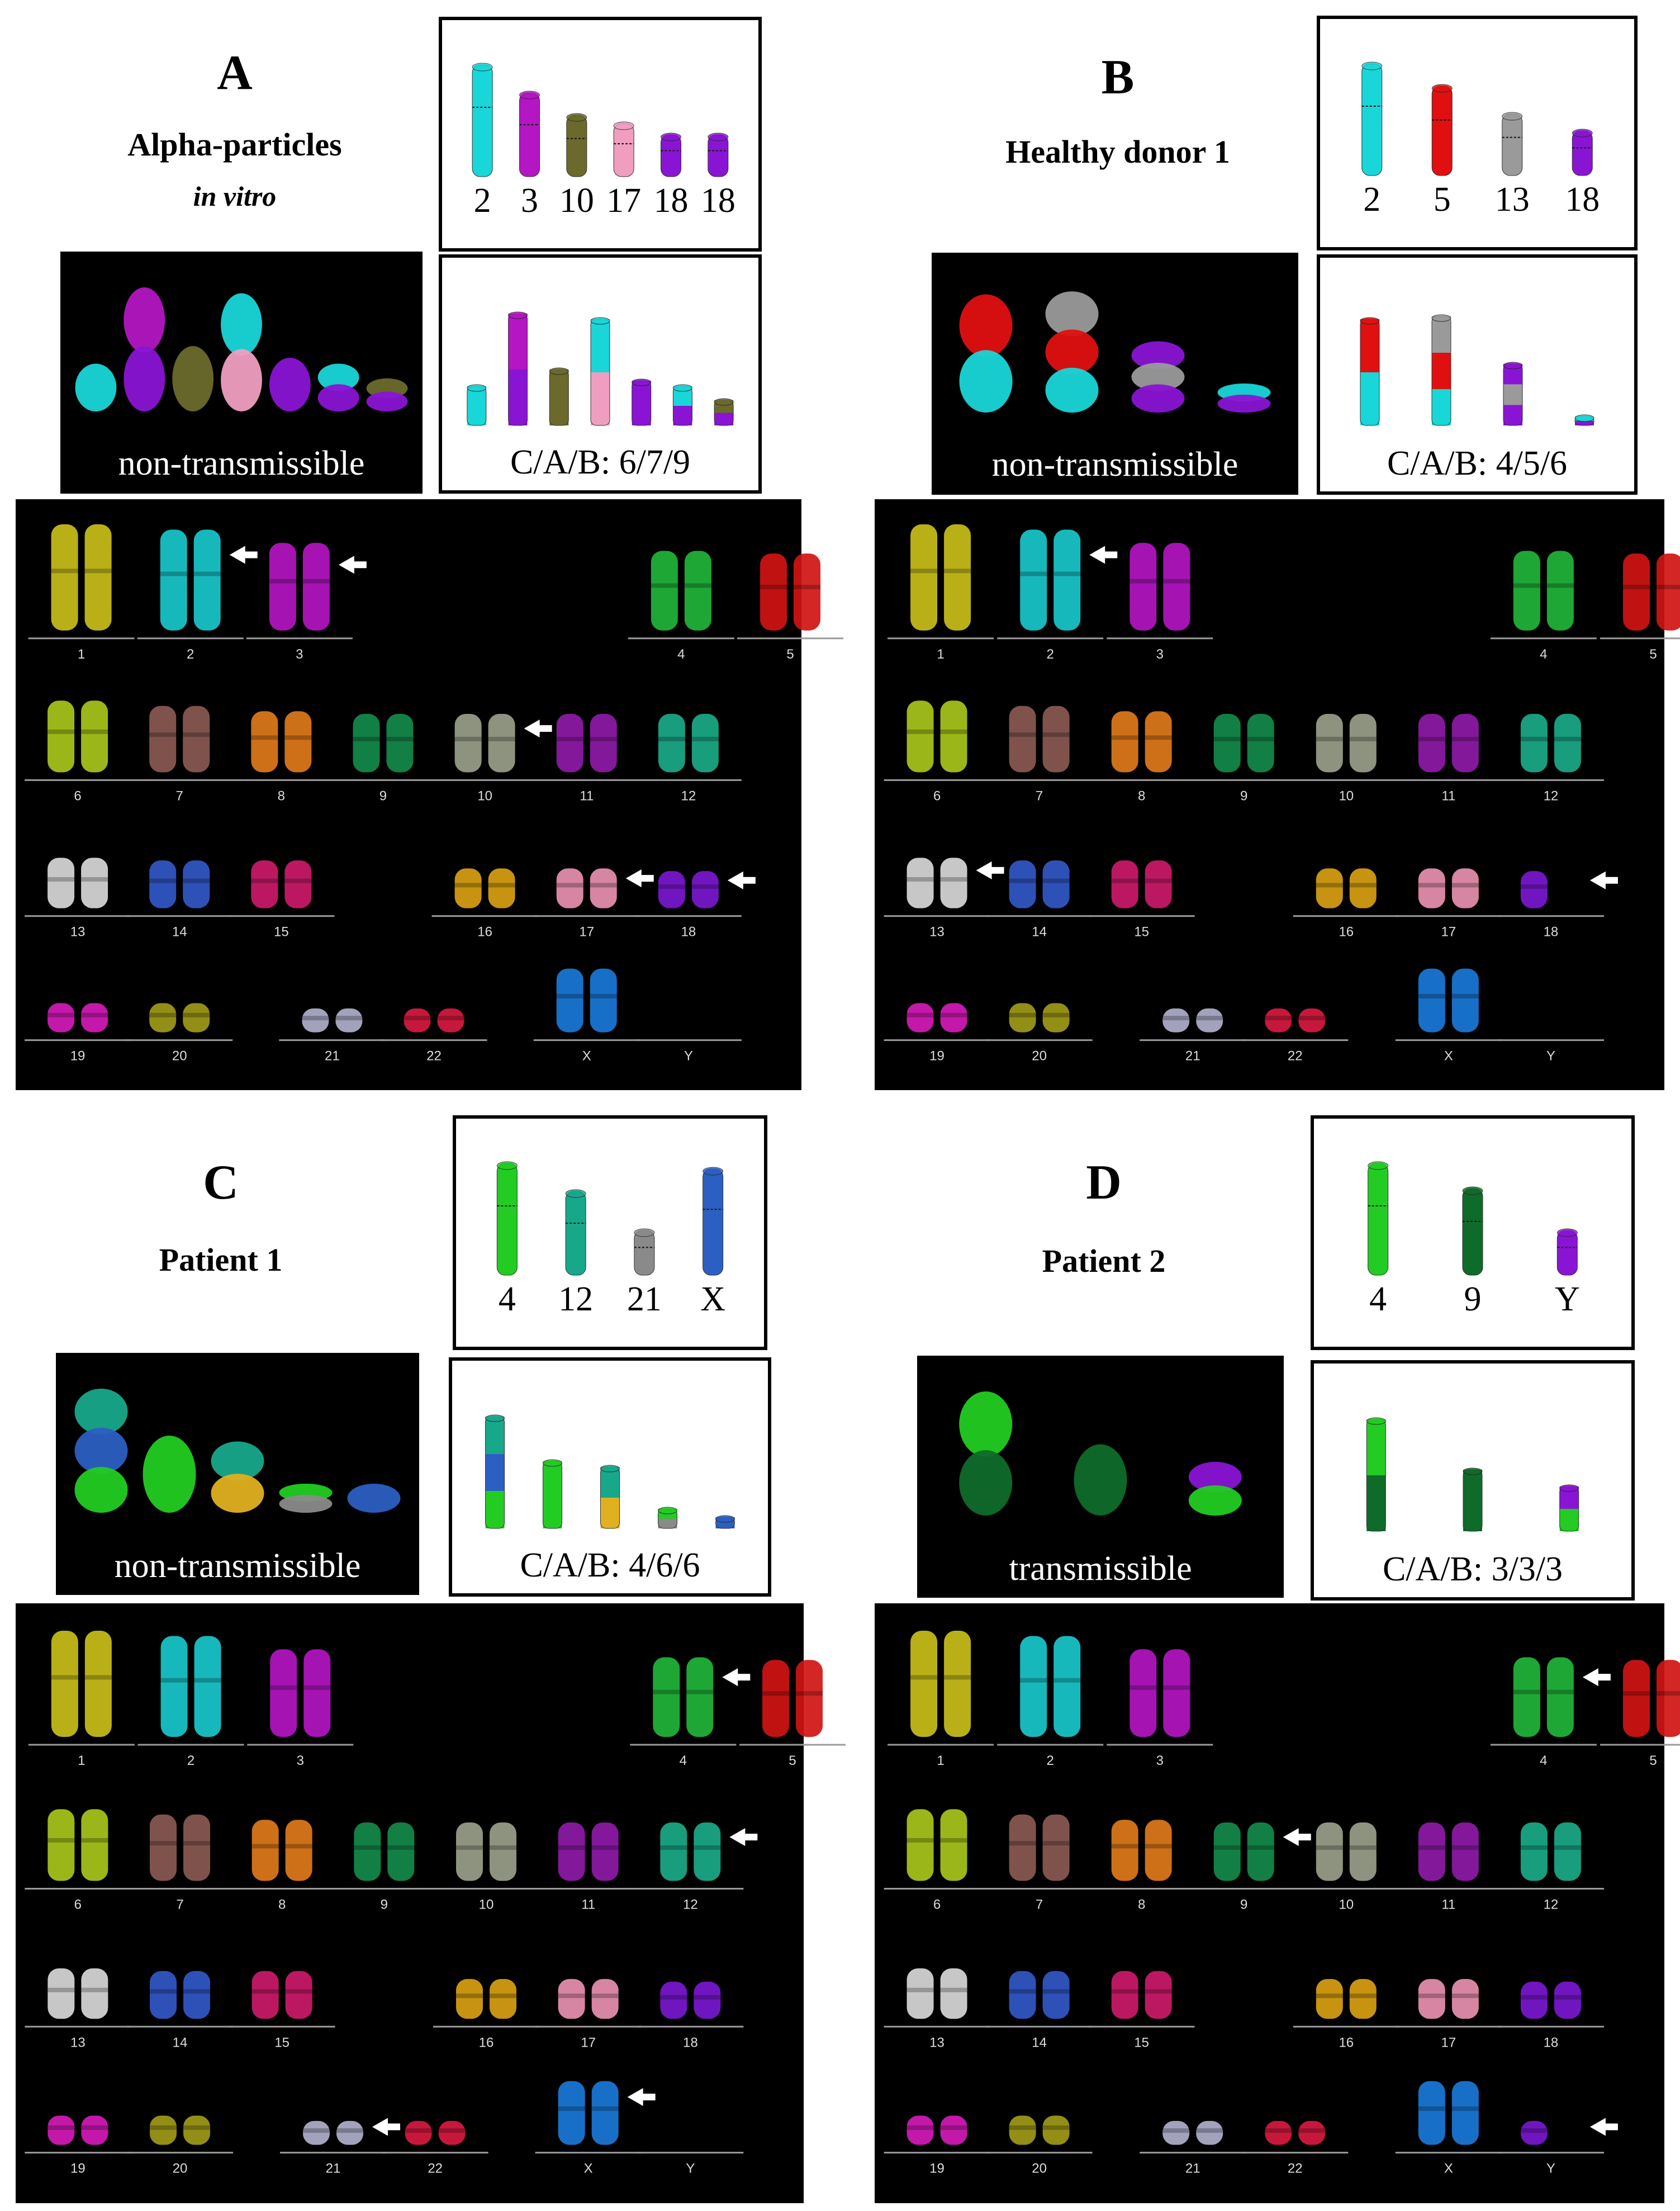 This screenshot has width=1680, height=2211. I want to click on panel-a-fish-image: non-transmissible, so click(241, 373).